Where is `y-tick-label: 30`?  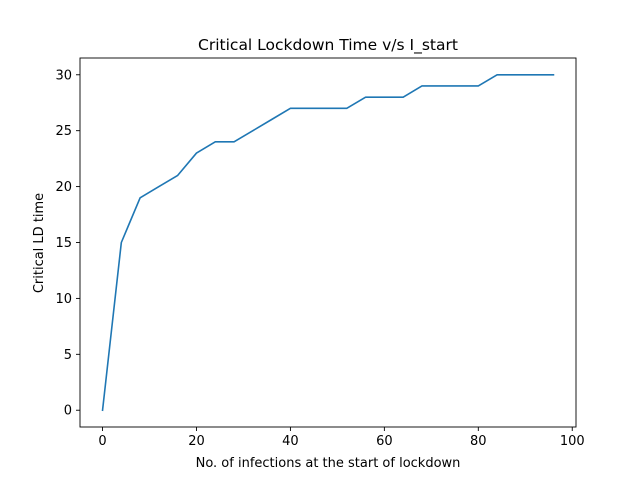 y-tick-label: 30 is located at coordinates (63, 75).